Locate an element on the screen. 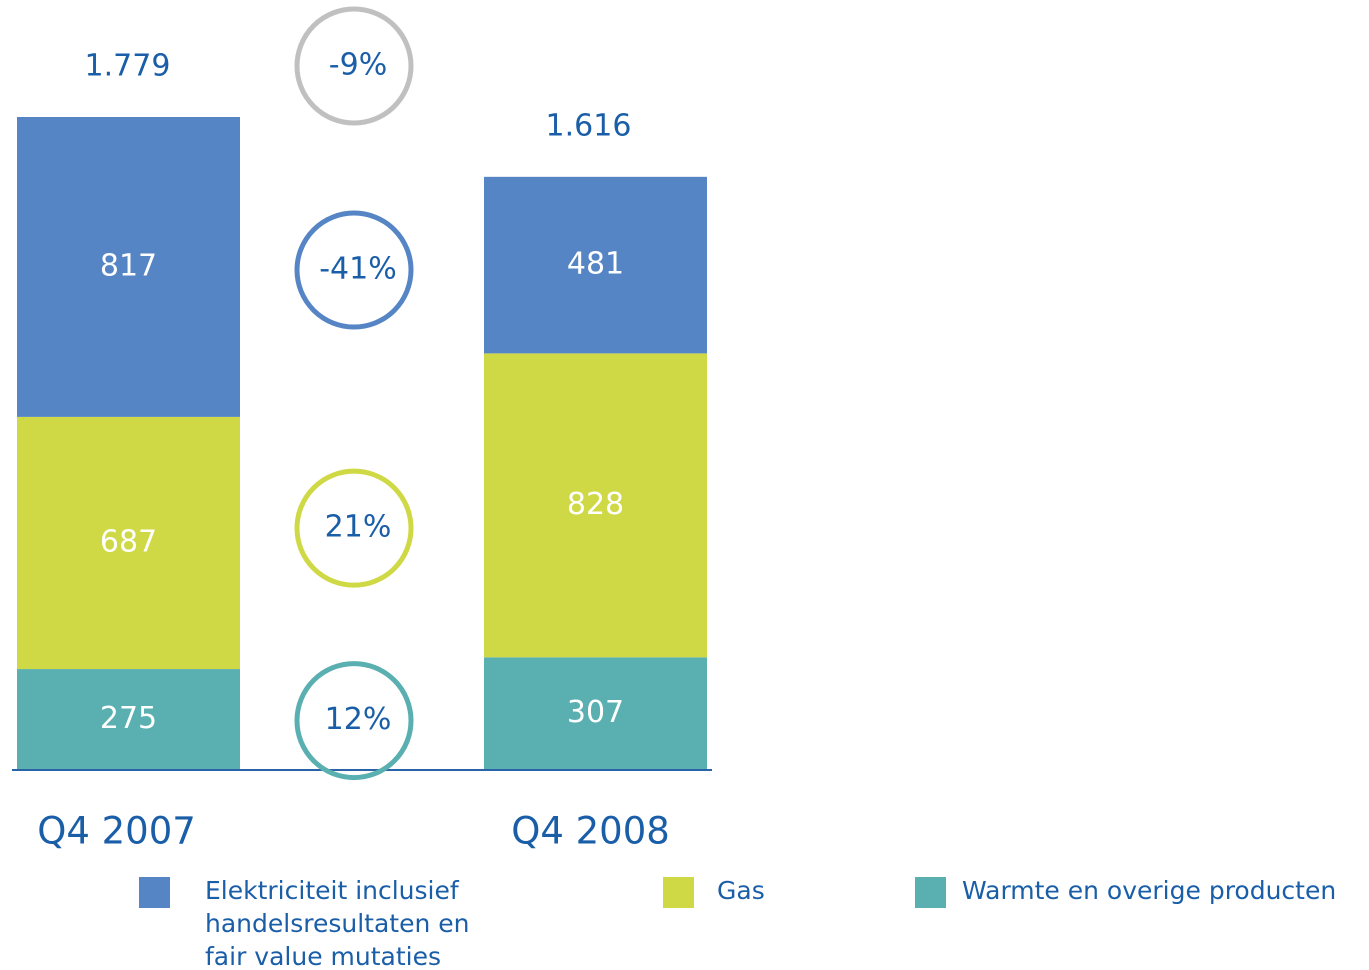 This screenshot has width=1369, height=970. data-label: 275 is located at coordinates (128, 718).